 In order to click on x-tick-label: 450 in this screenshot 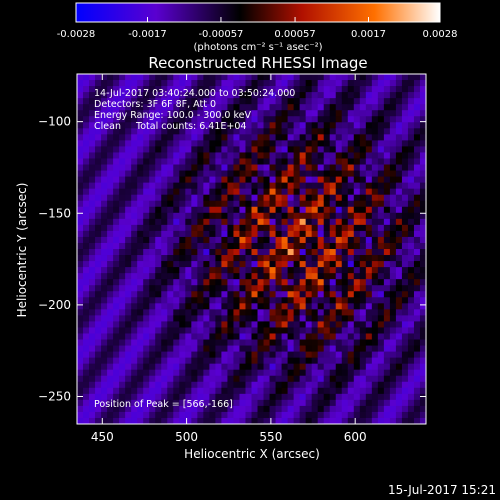, I will do `click(102, 437)`.